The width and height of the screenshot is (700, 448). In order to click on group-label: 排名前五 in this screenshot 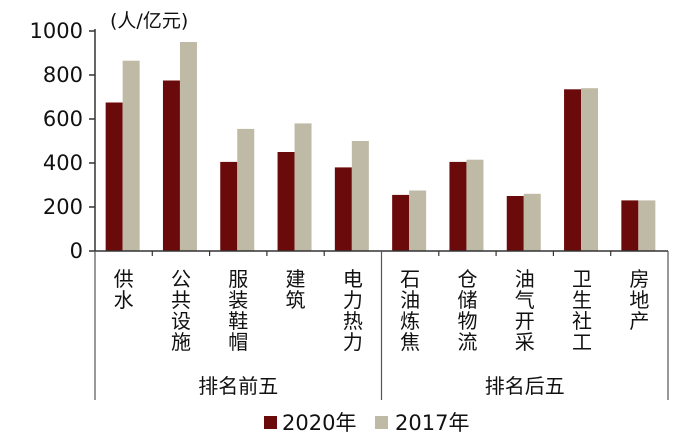, I will do `click(238, 386)`.